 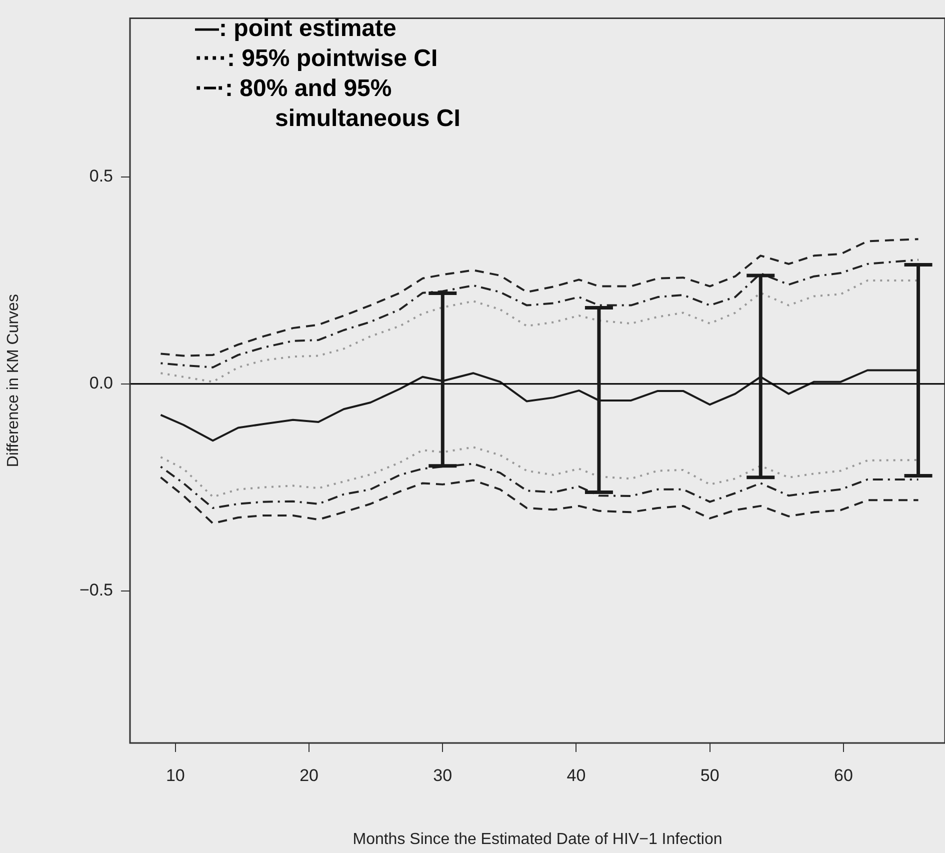 What do you see at coordinates (175, 775) in the screenshot?
I see `x-tick-label: 10` at bounding box center [175, 775].